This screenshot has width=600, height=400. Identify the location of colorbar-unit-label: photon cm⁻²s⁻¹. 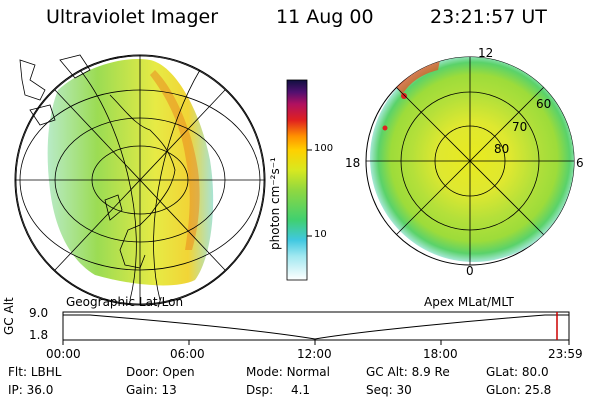
(275, 203).